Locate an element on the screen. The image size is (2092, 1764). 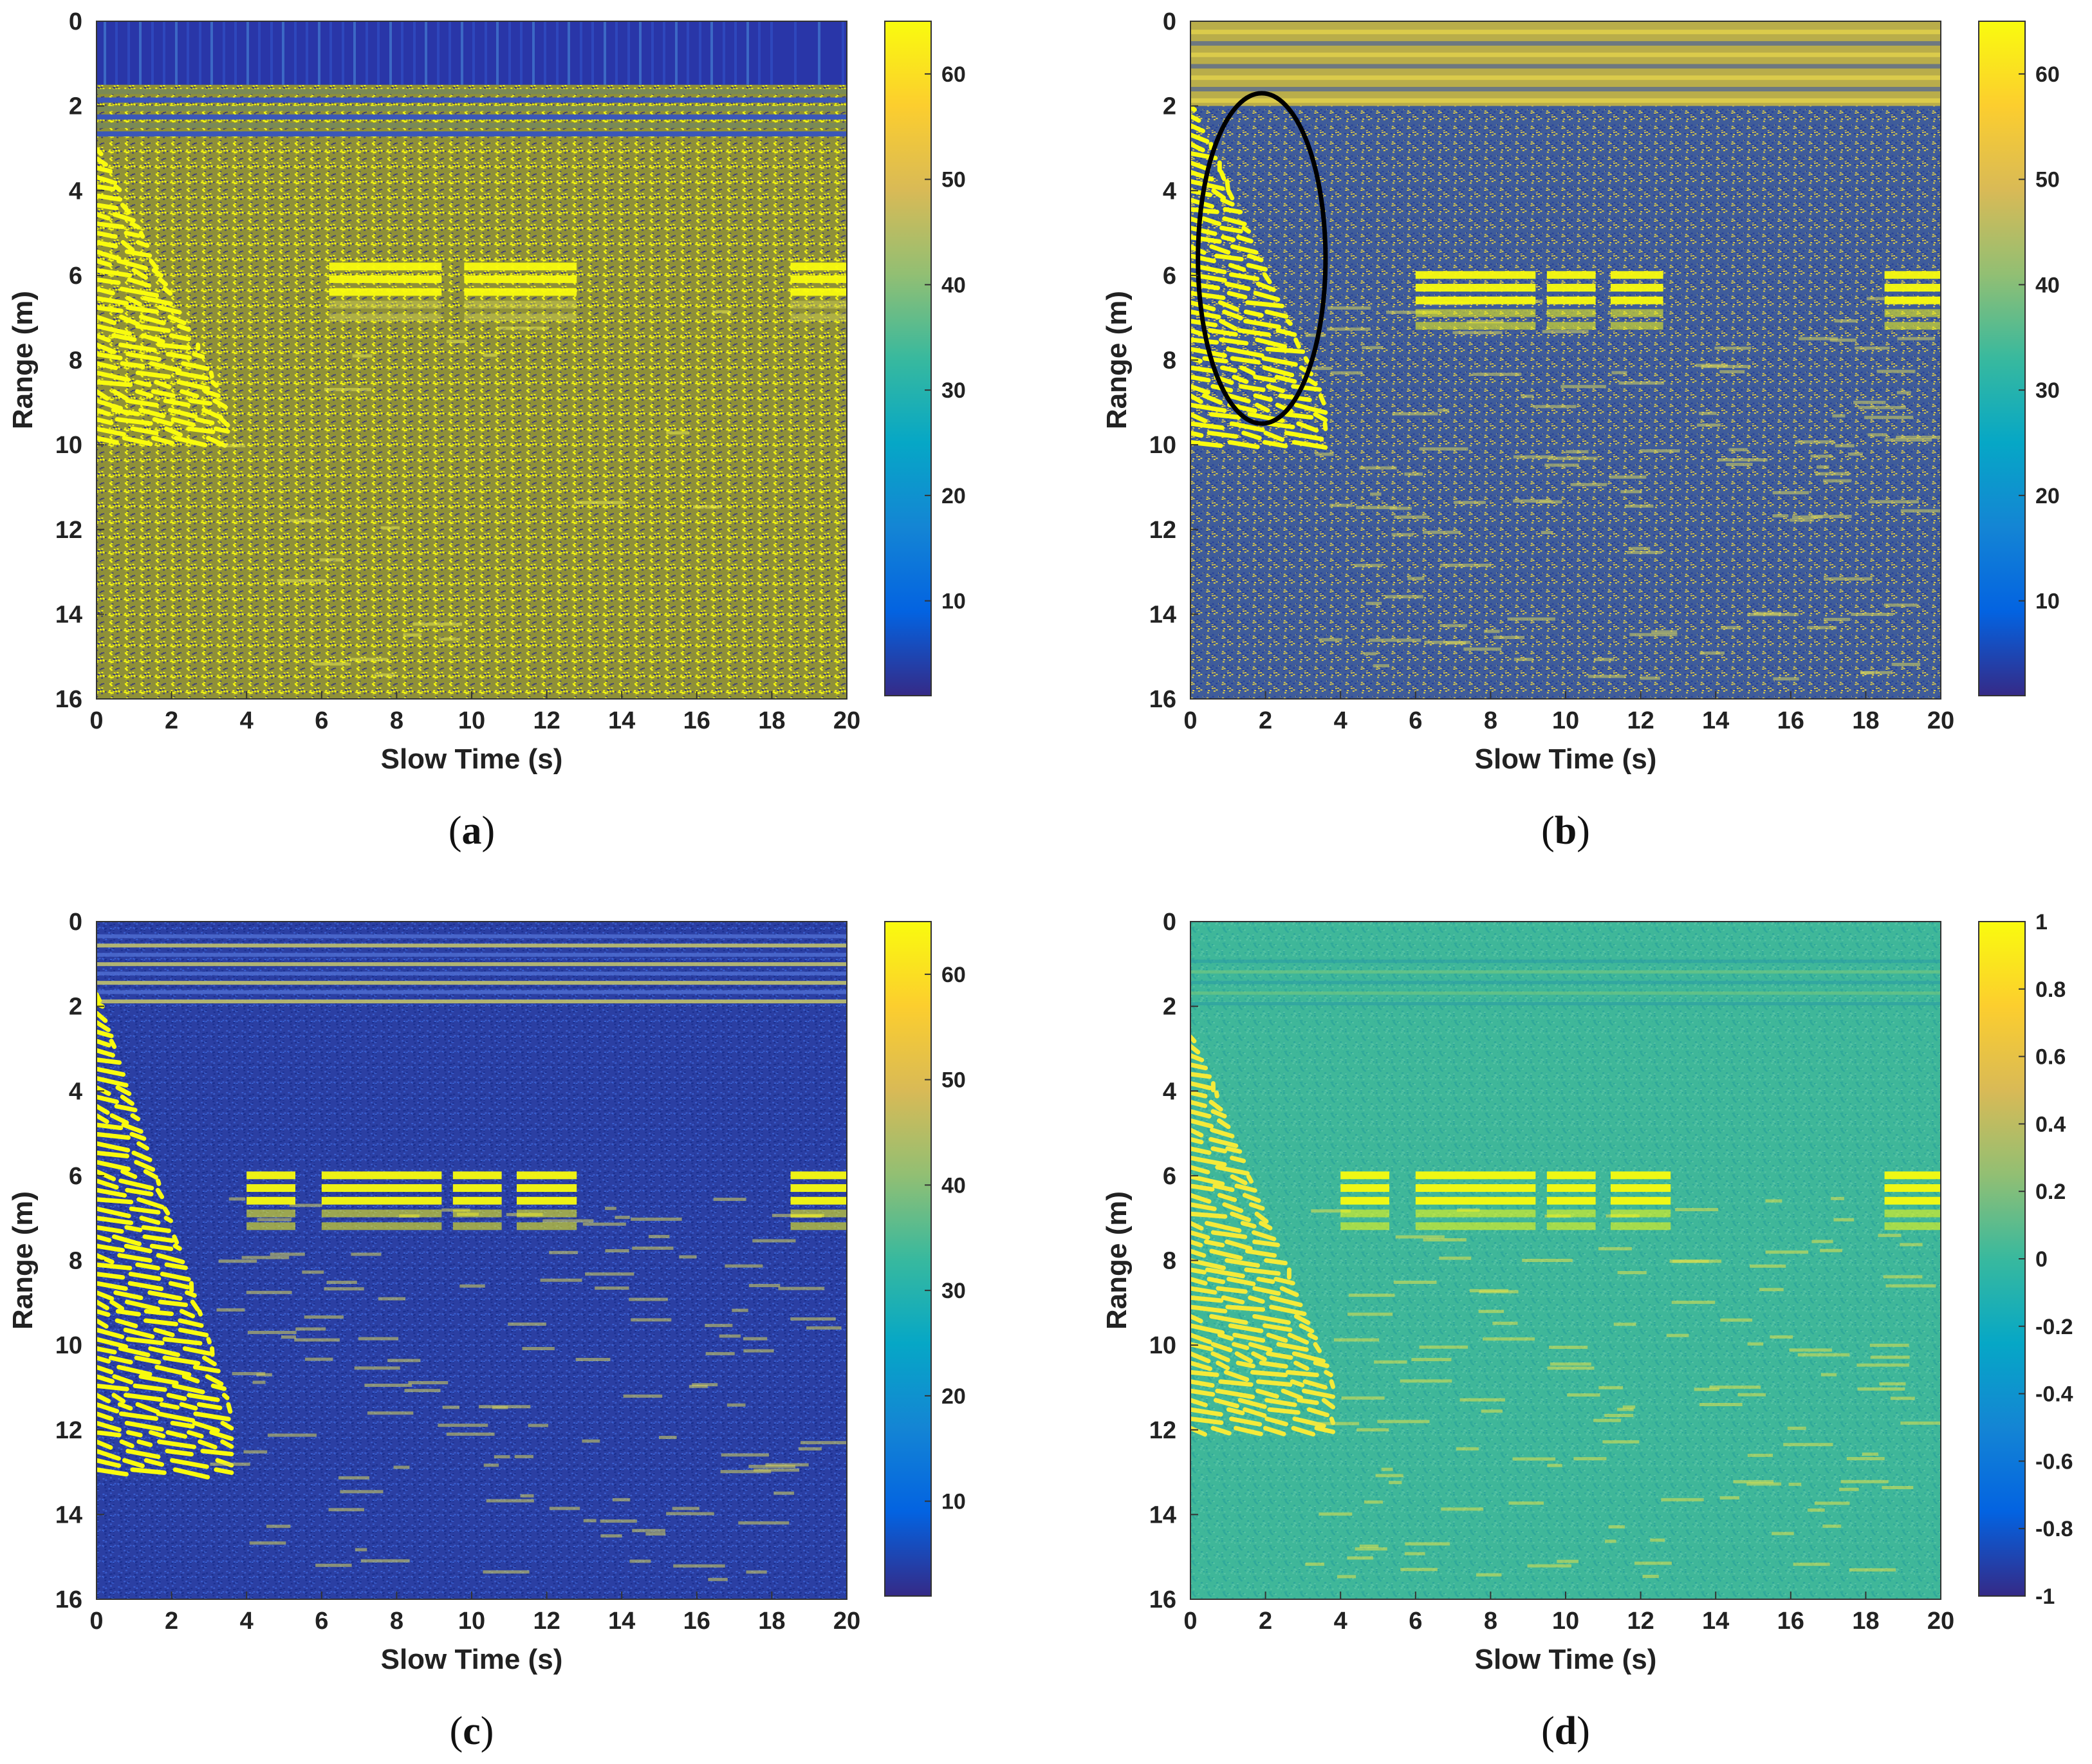
y-tick-label: 8 is located at coordinates (1169, 362).